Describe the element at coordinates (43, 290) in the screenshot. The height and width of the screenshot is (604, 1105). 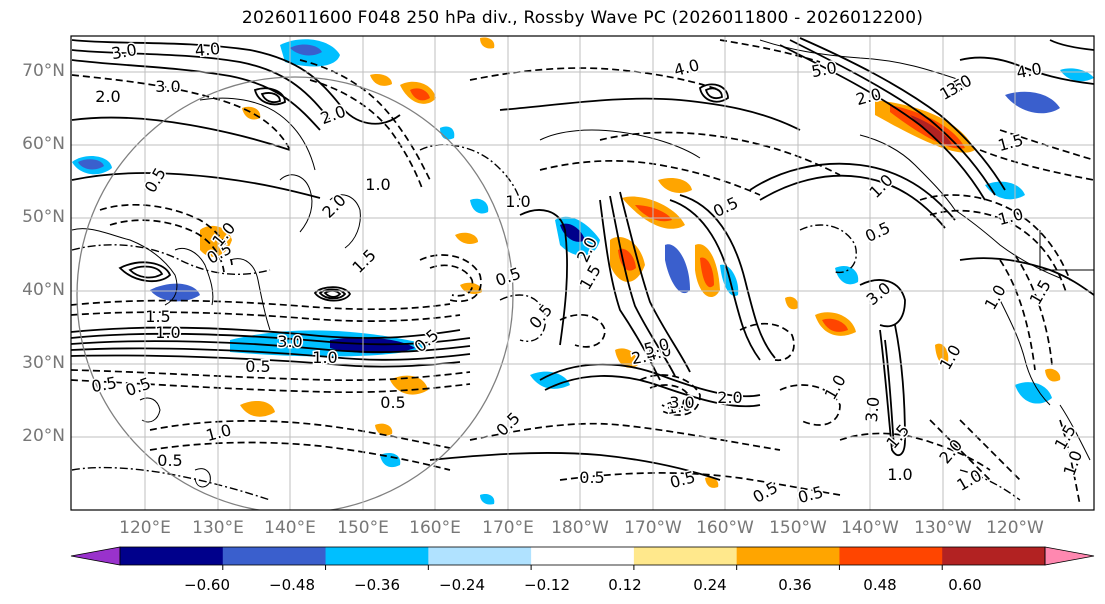
I see `lat-label-40n: 40°N` at that location.